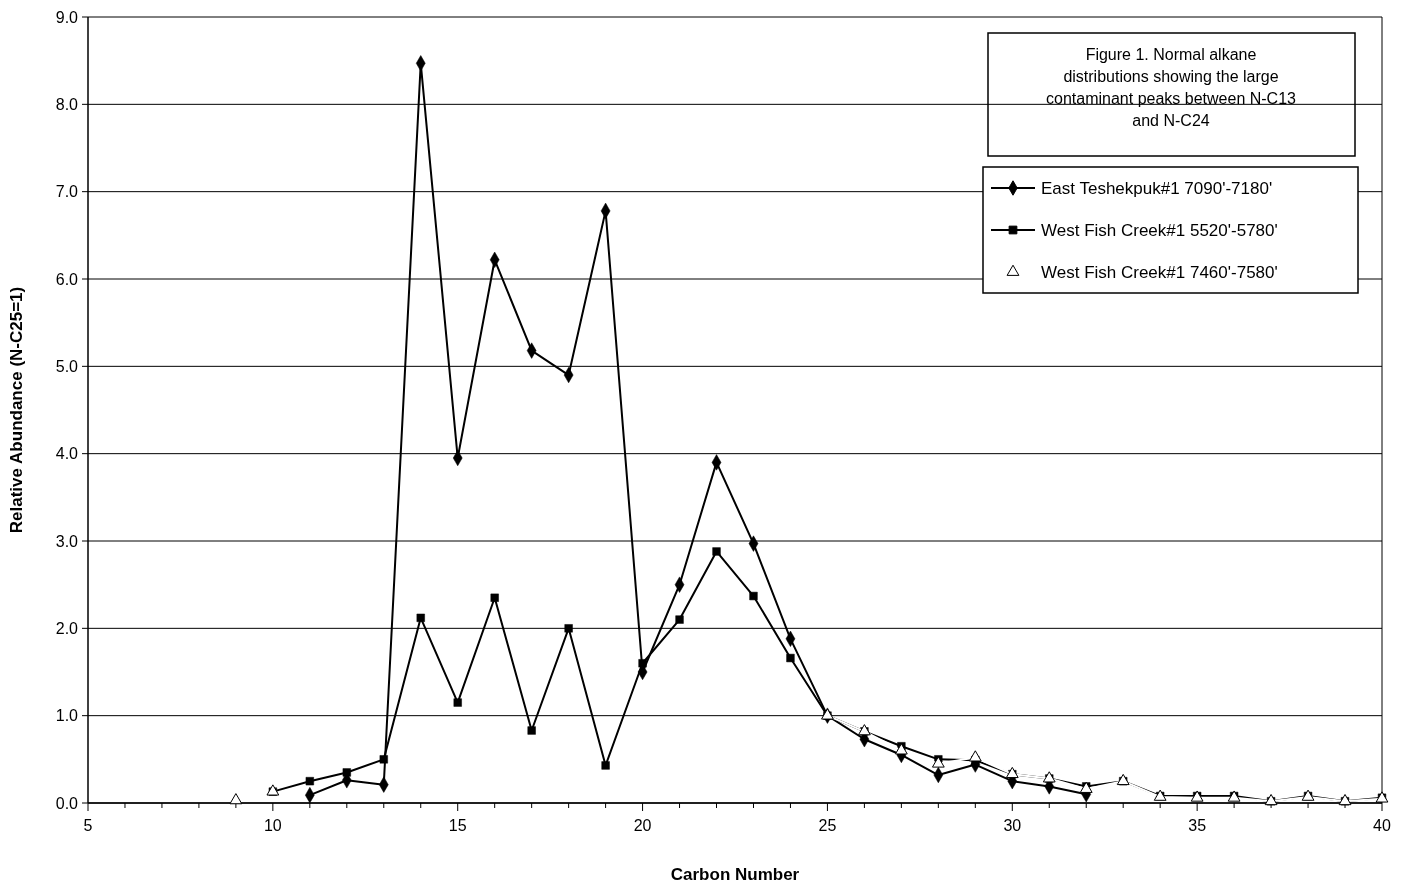 Image resolution: width=1407 pixels, height=888 pixels. I want to click on x-tick-label: 30, so click(1012, 825).